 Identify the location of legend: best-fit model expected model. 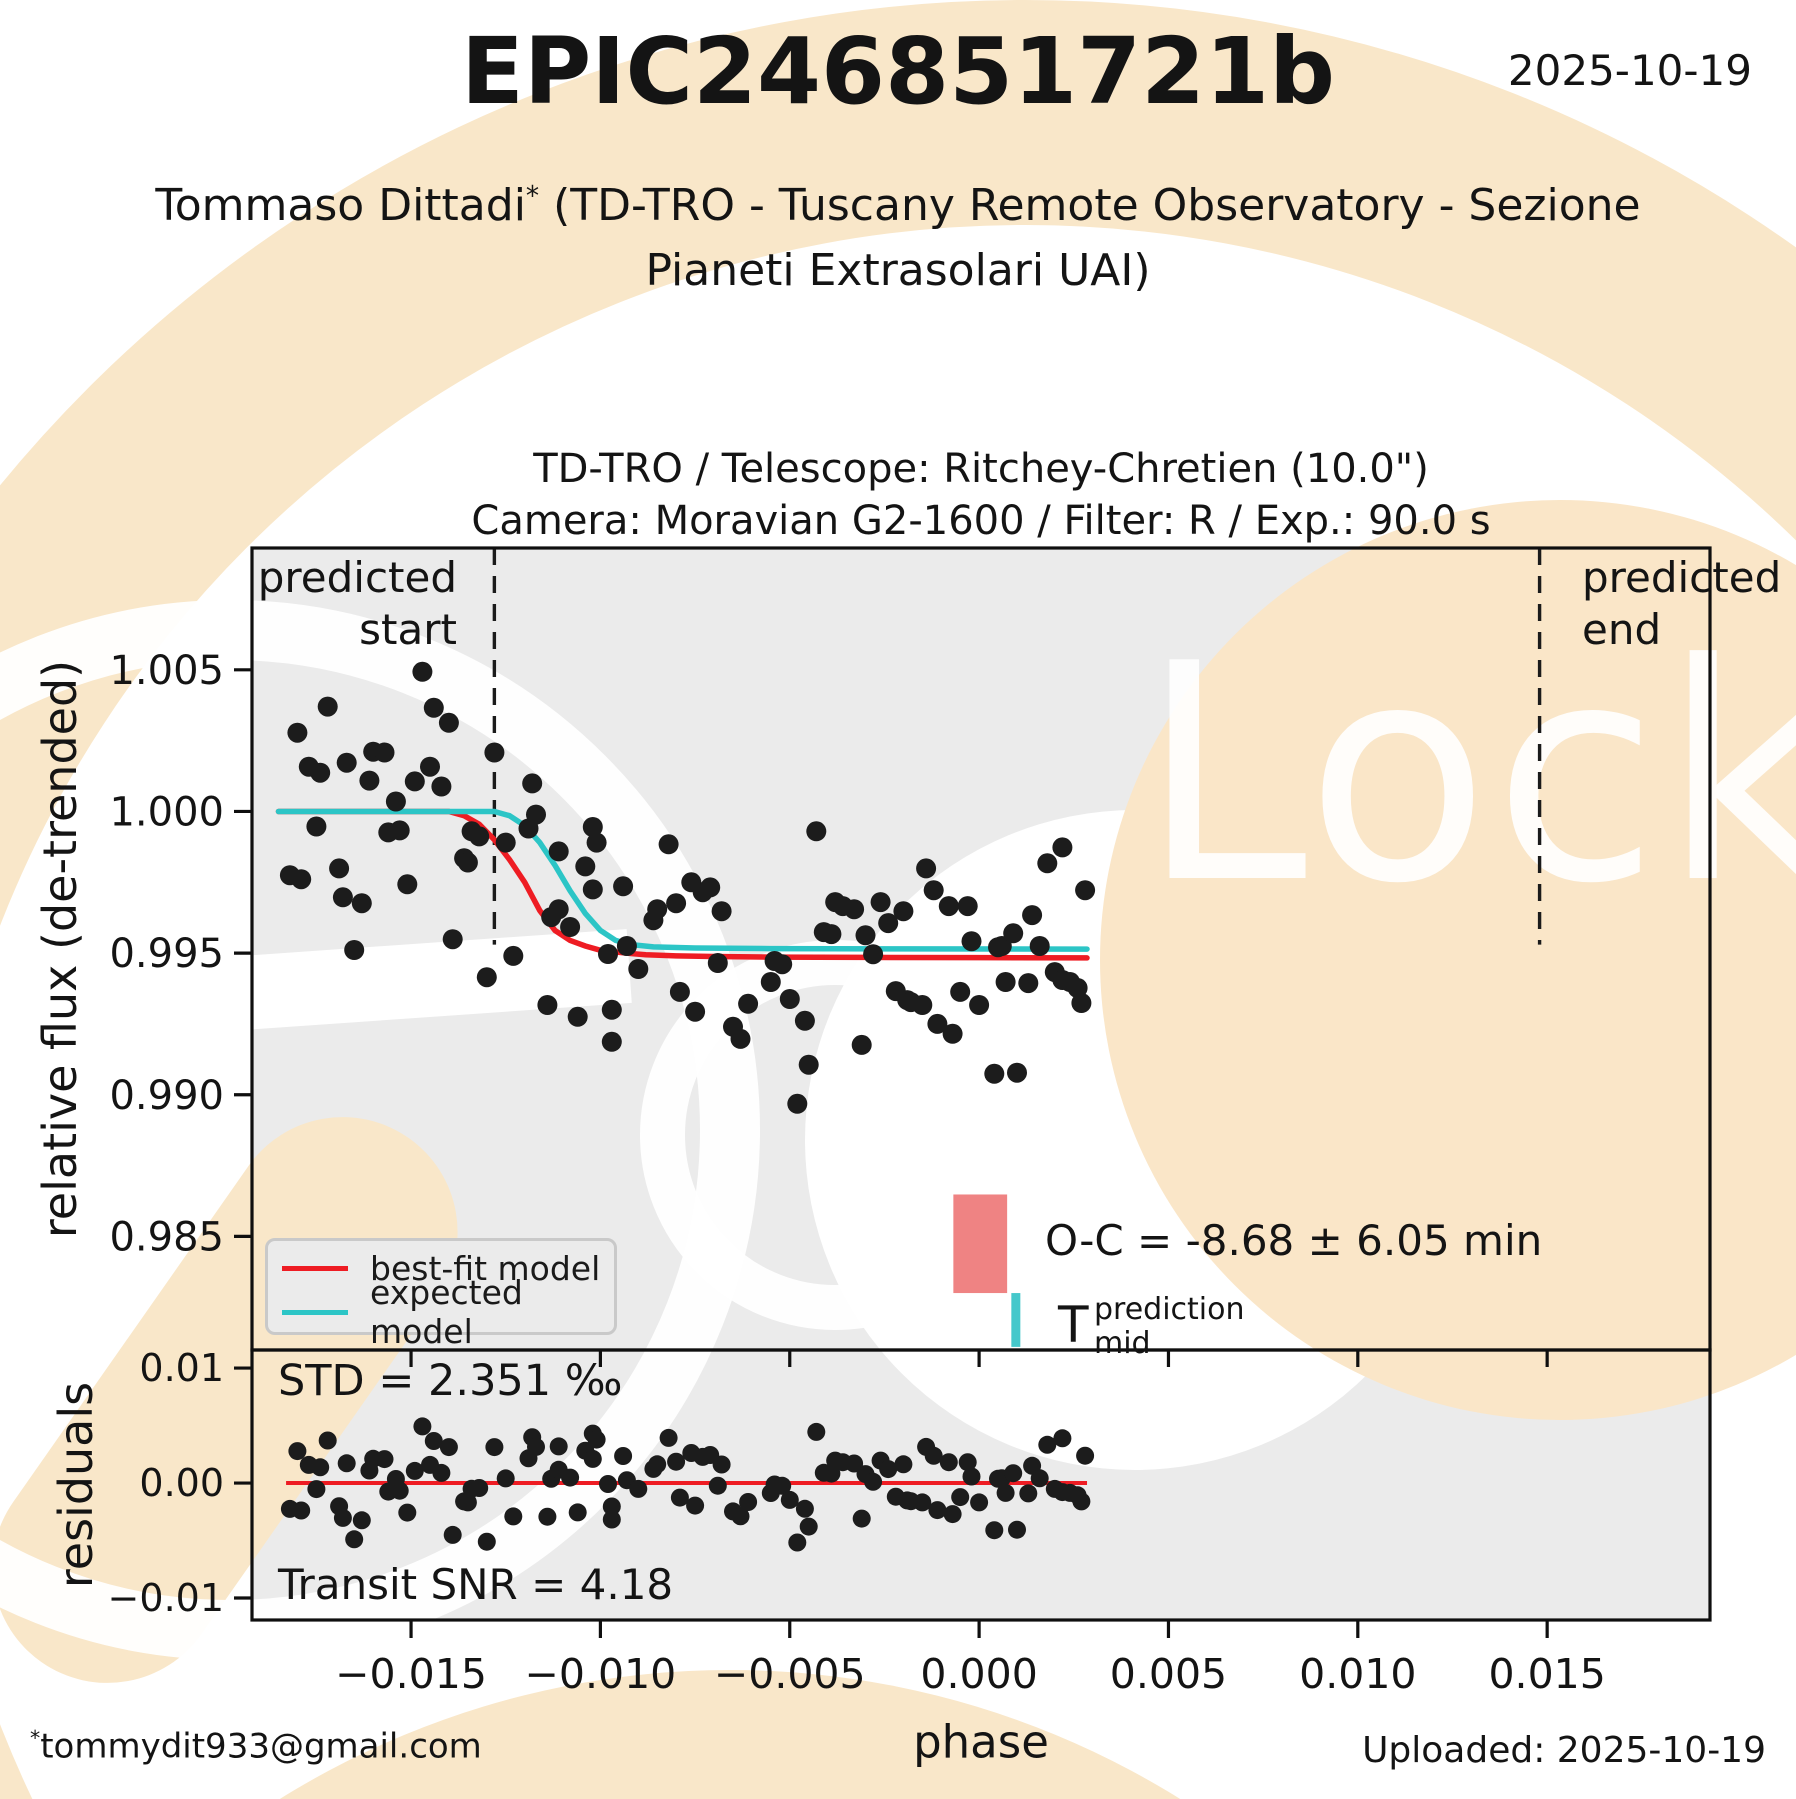
(441, 1294).